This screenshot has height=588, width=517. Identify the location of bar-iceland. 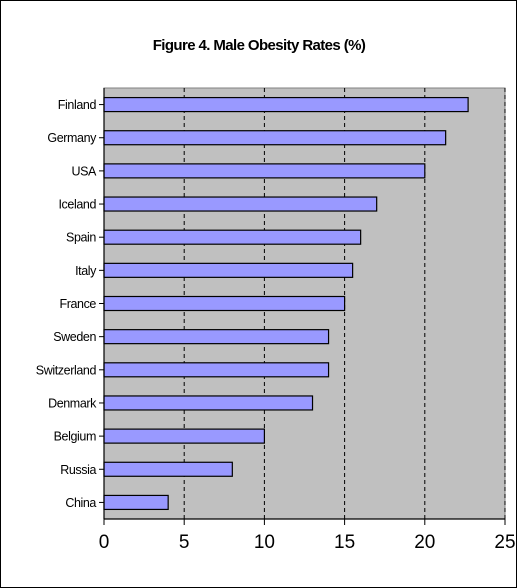
(240, 204).